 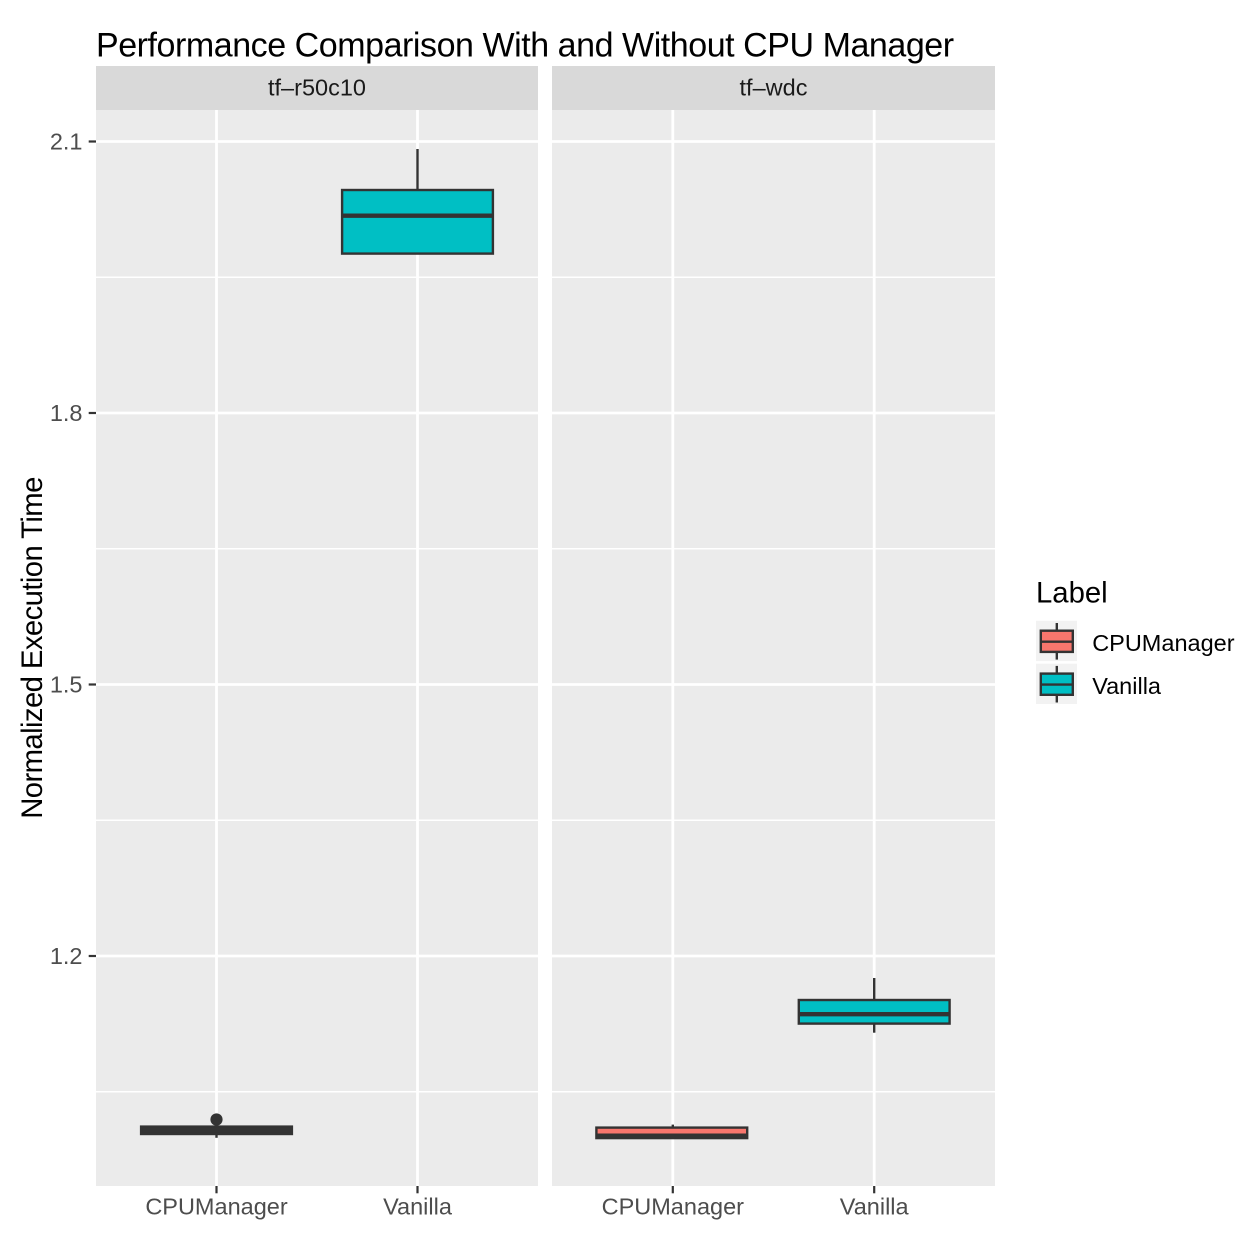 What do you see at coordinates (32, 648) in the screenshot?
I see `svg-text: Normalized Execution Time` at bounding box center [32, 648].